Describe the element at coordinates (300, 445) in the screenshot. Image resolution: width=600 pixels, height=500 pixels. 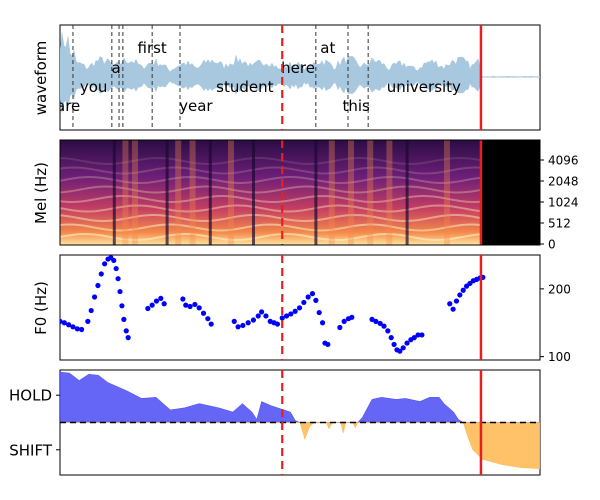
I see `shift-area` at that location.